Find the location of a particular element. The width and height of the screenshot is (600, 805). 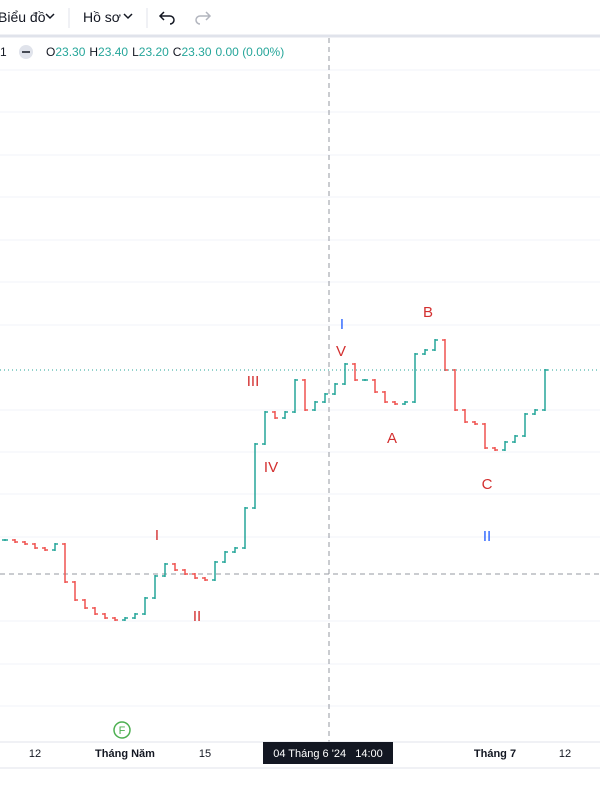

crosshair-label: 04 Tháng 6 '24 14:00 is located at coordinates (328, 754).